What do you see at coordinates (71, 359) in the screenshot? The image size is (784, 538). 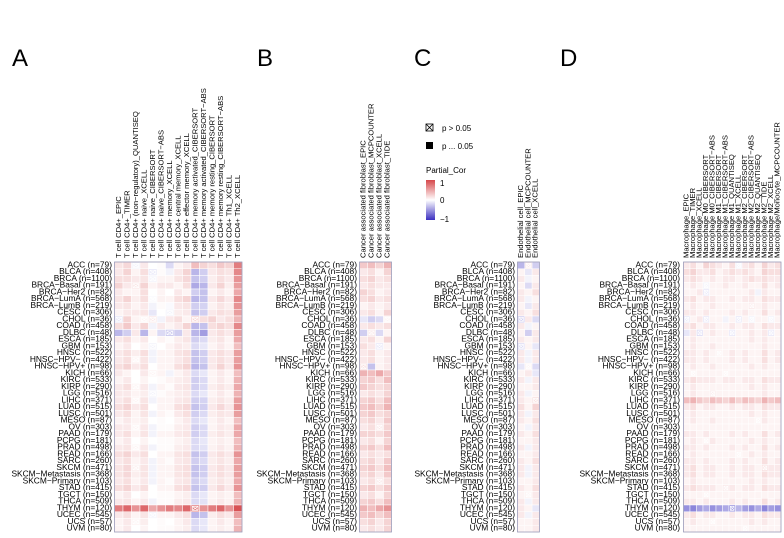 I see `row-label: HNSC−HPV− (n=422)` at bounding box center [71, 359].